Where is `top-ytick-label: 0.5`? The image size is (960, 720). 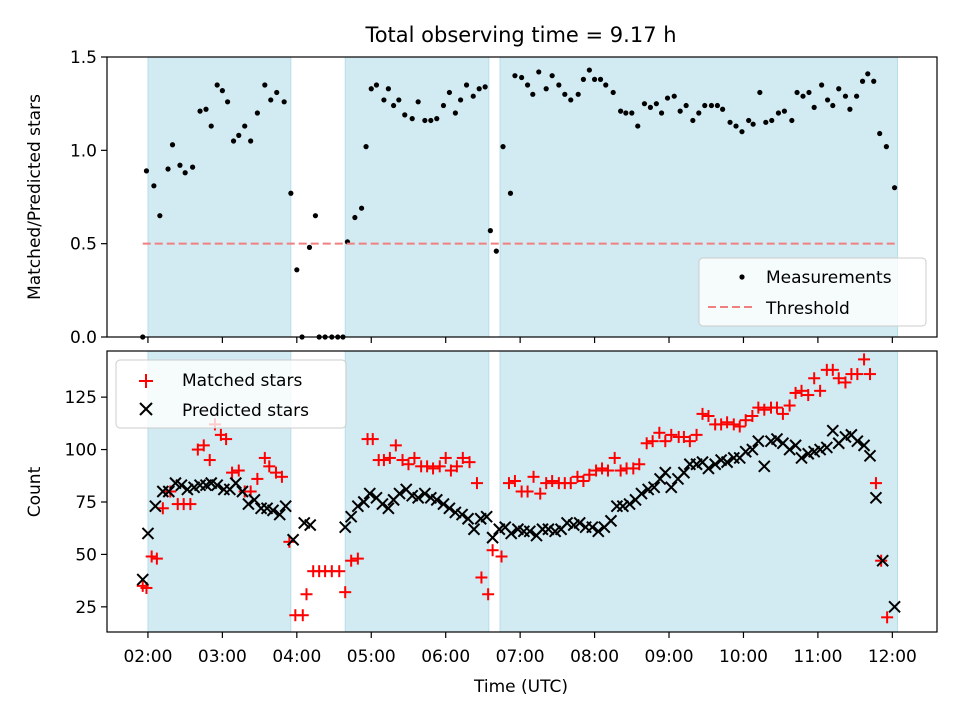 top-ytick-label: 0.5 is located at coordinates (83, 245).